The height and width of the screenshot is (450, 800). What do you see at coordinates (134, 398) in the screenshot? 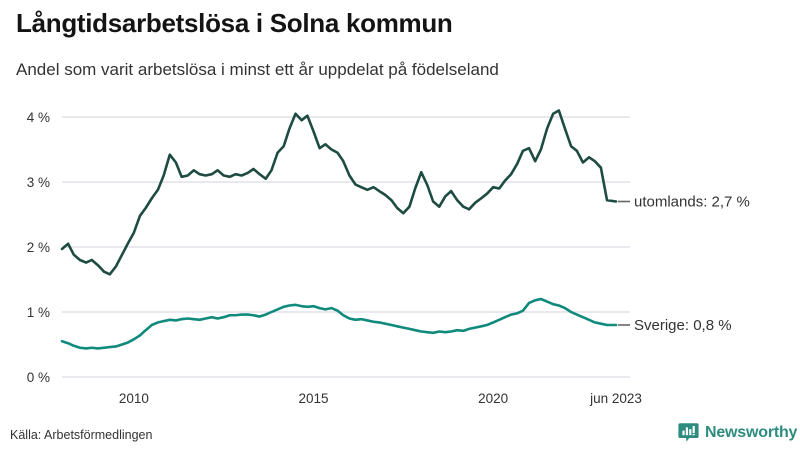
I see `x-axis-tick-label: 2010` at bounding box center [134, 398].